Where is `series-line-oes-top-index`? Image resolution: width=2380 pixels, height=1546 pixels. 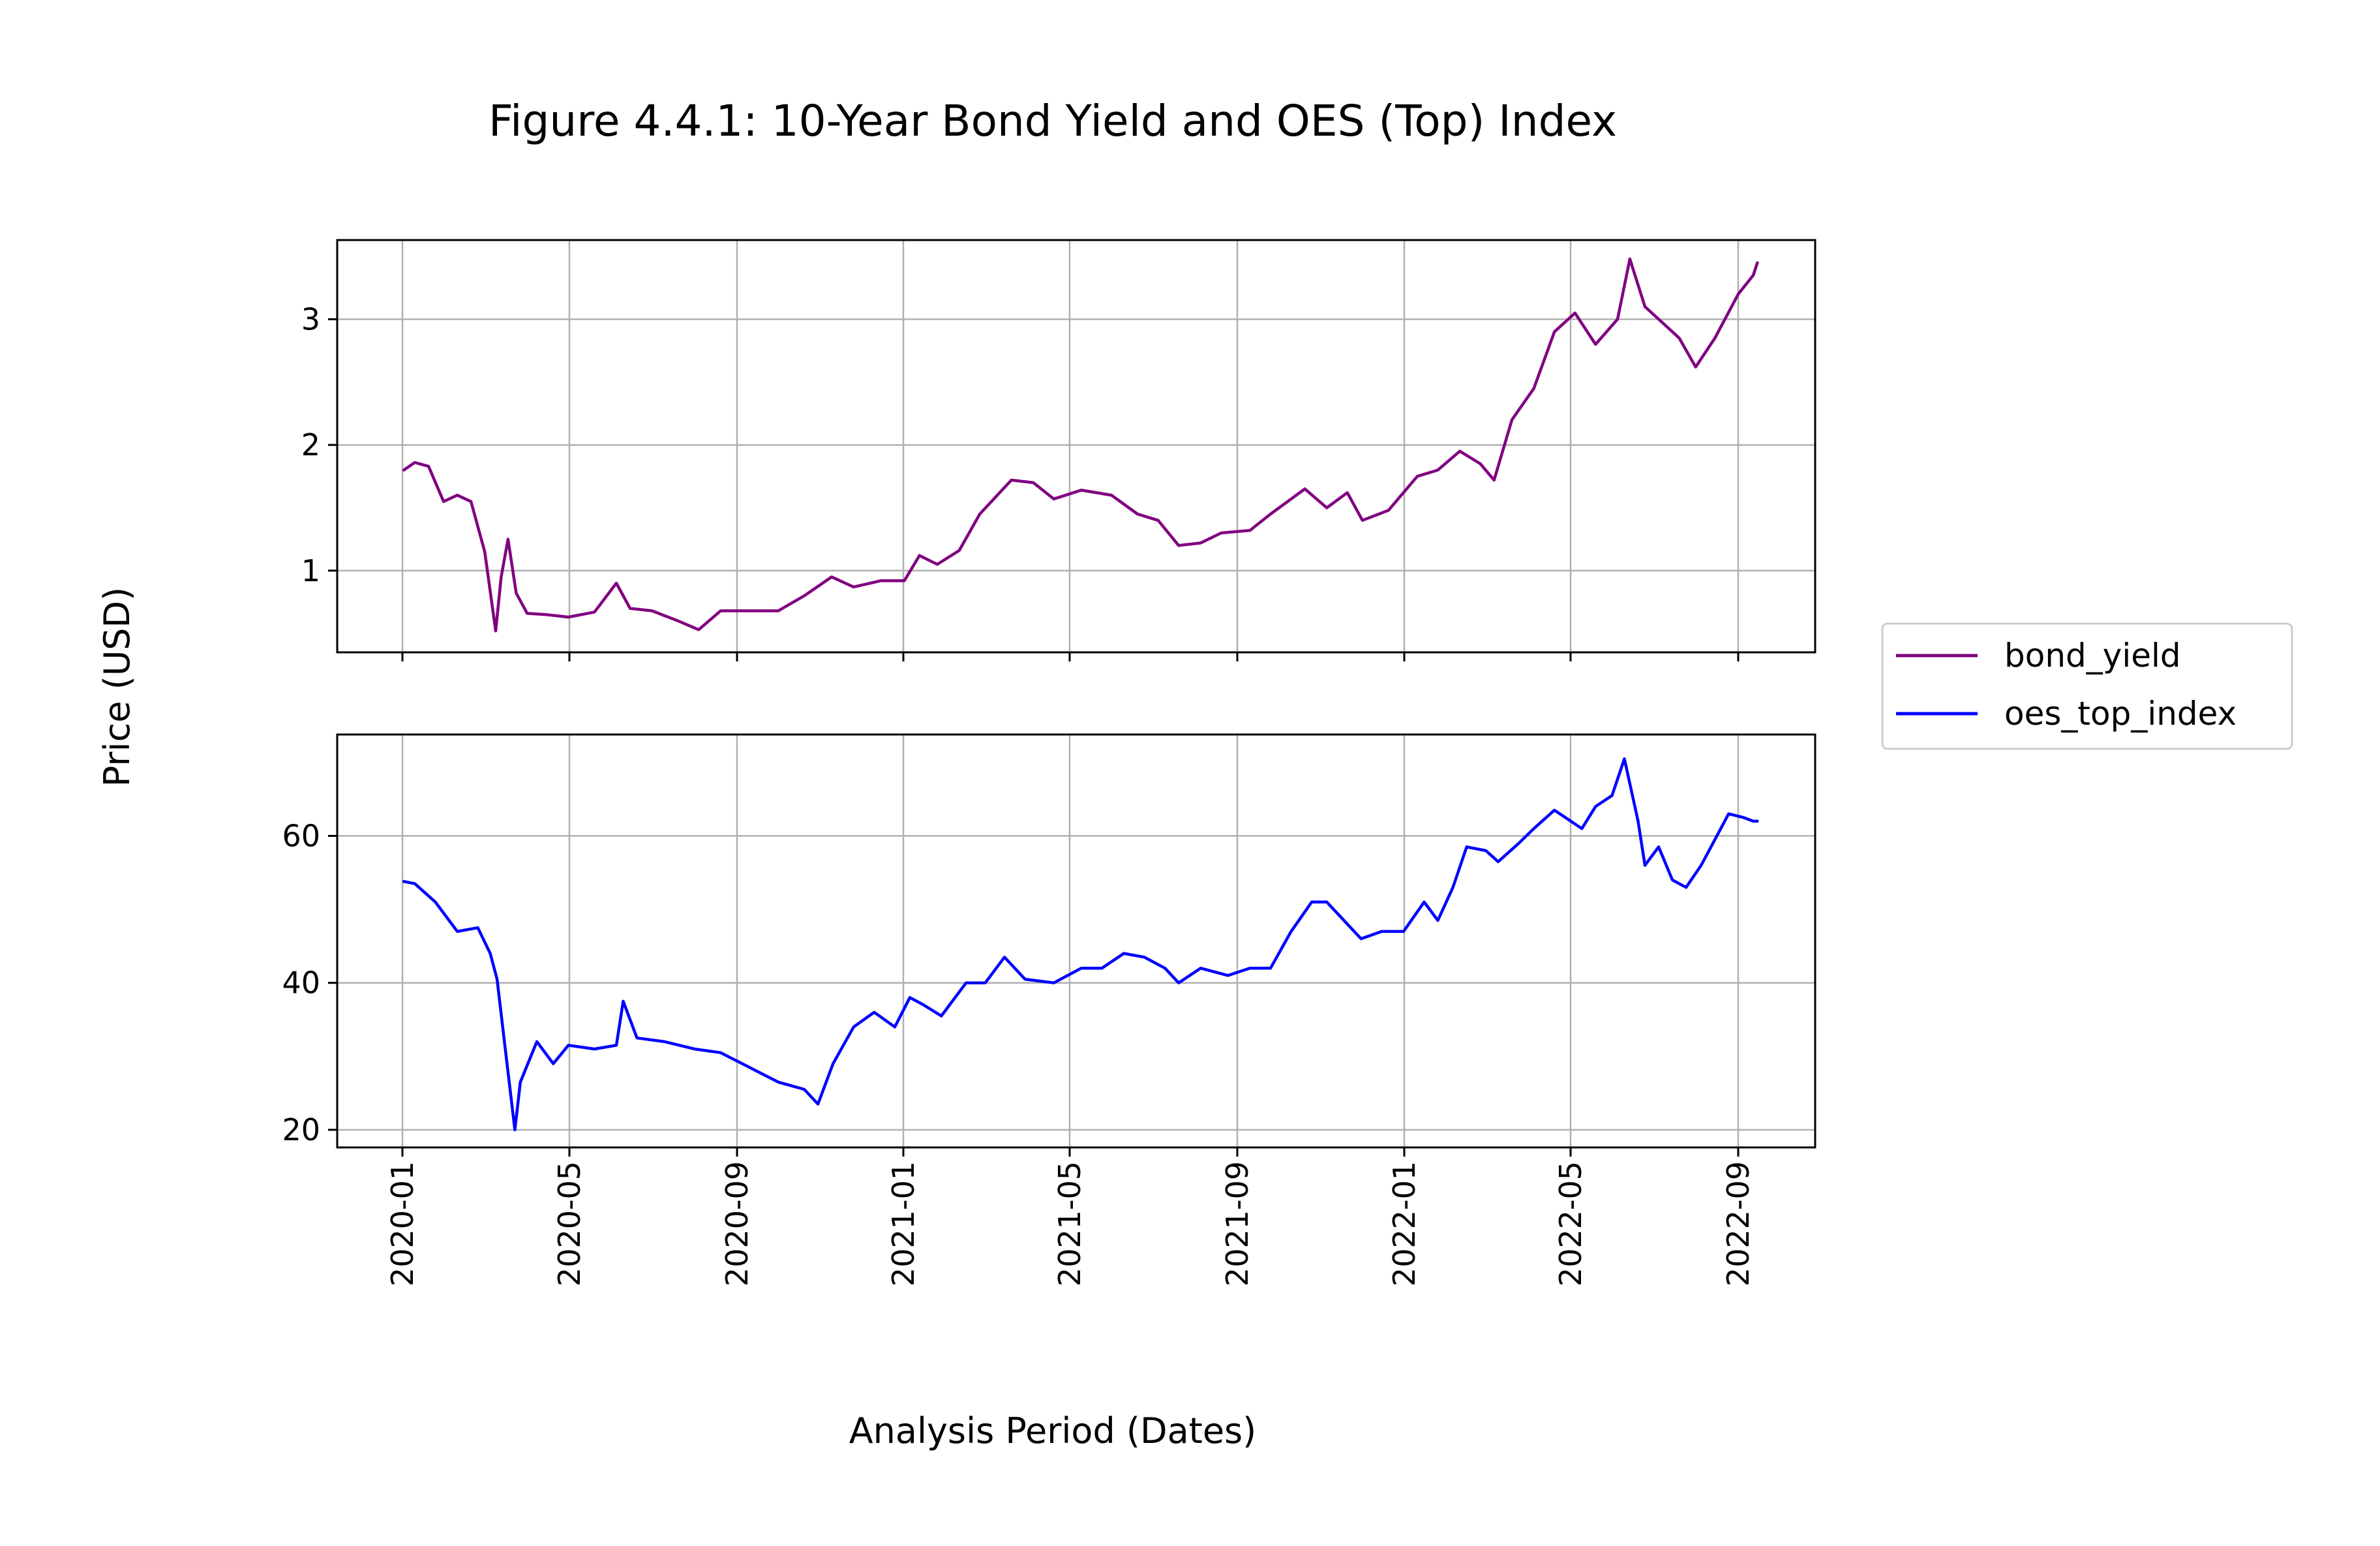 series-line-oes-top-index is located at coordinates (1080, 944).